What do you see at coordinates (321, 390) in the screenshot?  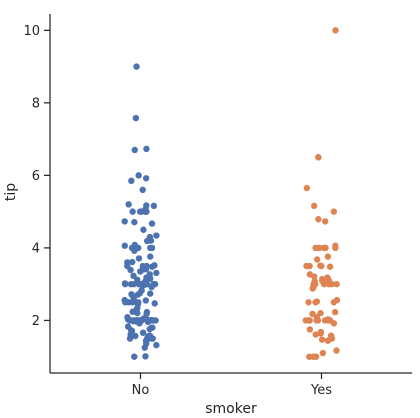 I see `x-tick-label-yes: Yes` at bounding box center [321, 390].